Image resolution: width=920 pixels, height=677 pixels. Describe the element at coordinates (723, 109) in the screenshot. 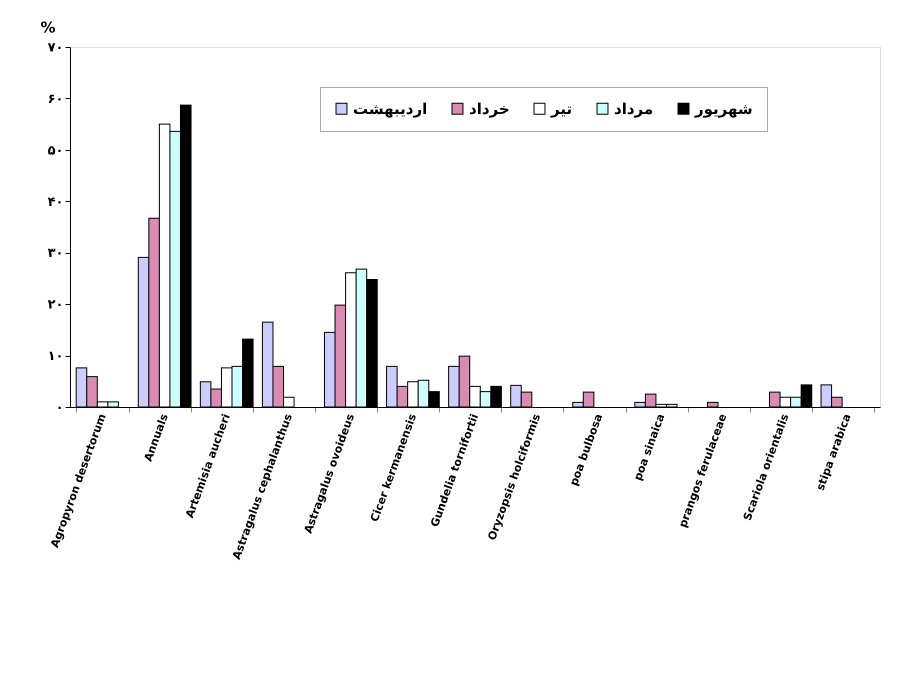

I see `legend-label: شهریور` at that location.